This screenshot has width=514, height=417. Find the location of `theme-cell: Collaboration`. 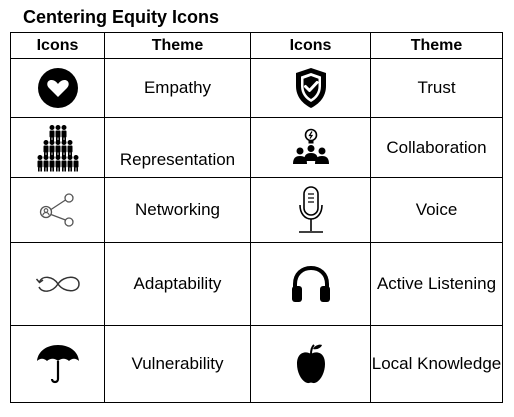

theme-cell: Collaboration is located at coordinates (436, 147).